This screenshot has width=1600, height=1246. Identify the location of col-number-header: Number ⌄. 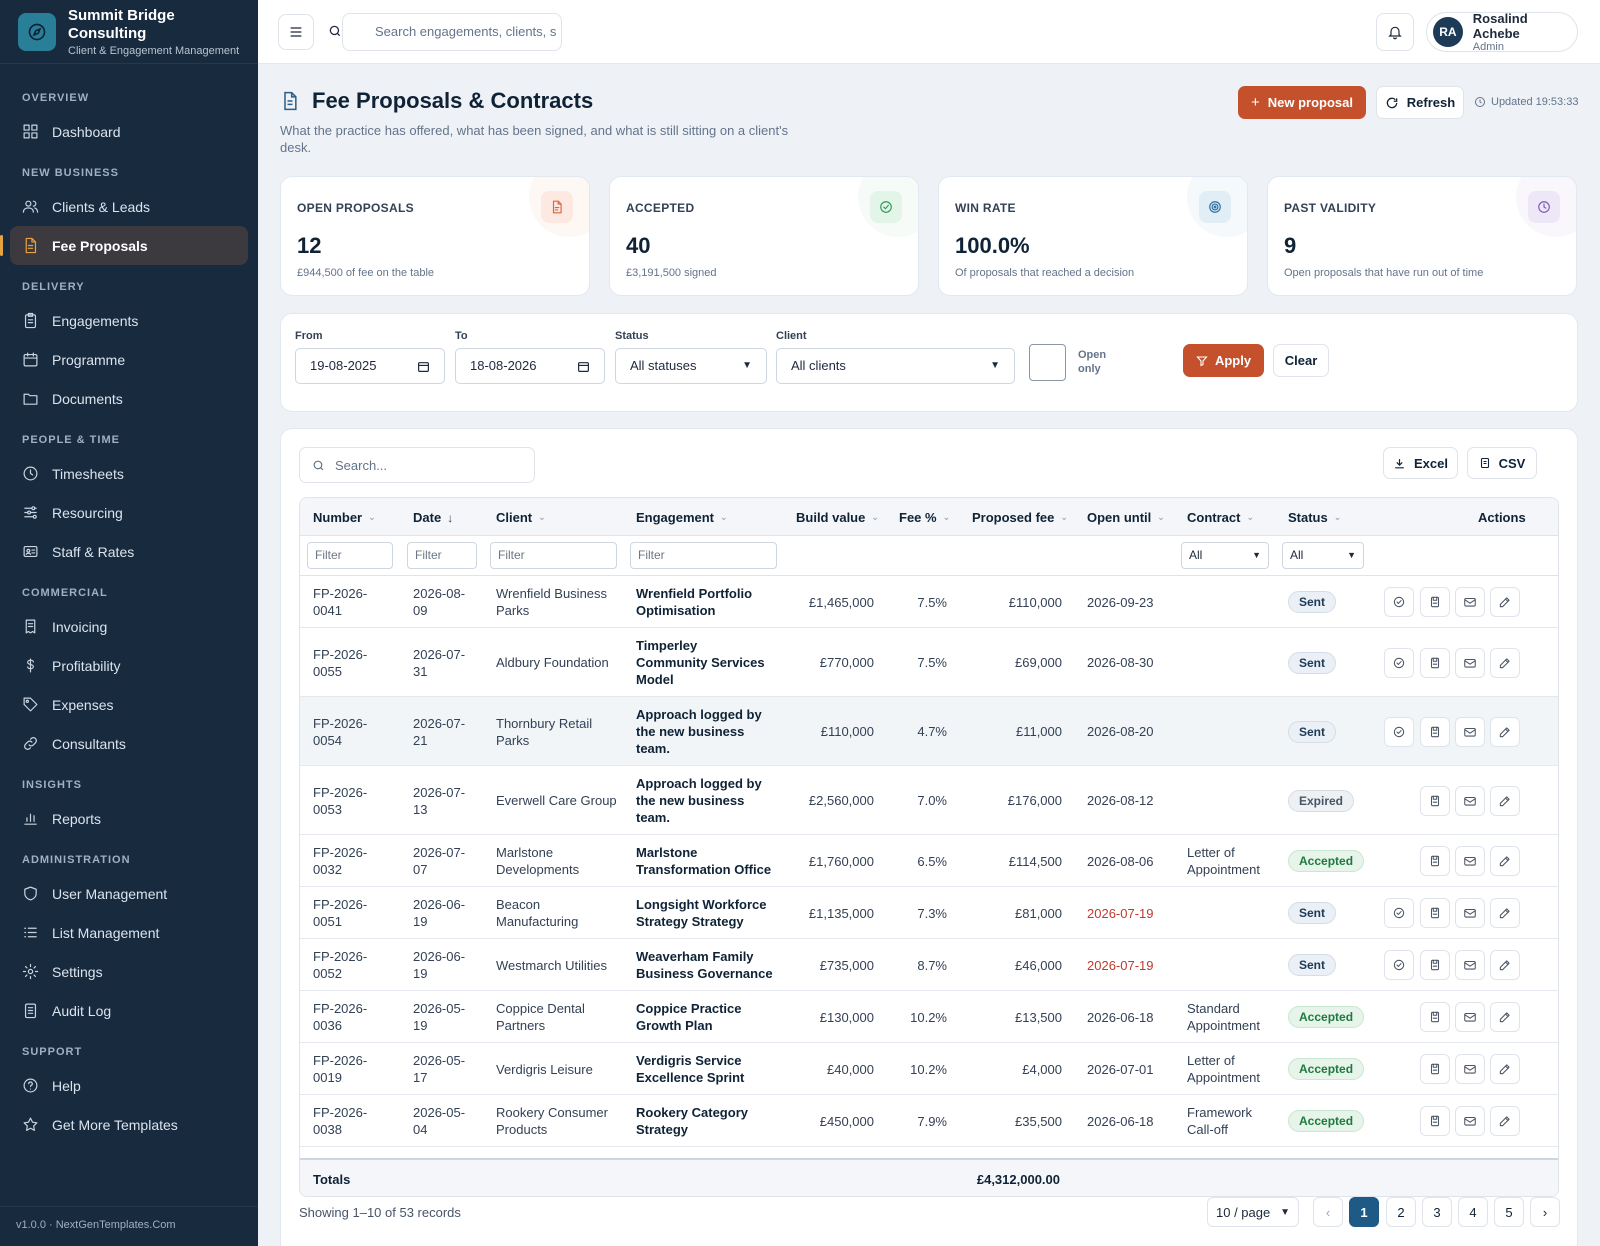
(344, 517).